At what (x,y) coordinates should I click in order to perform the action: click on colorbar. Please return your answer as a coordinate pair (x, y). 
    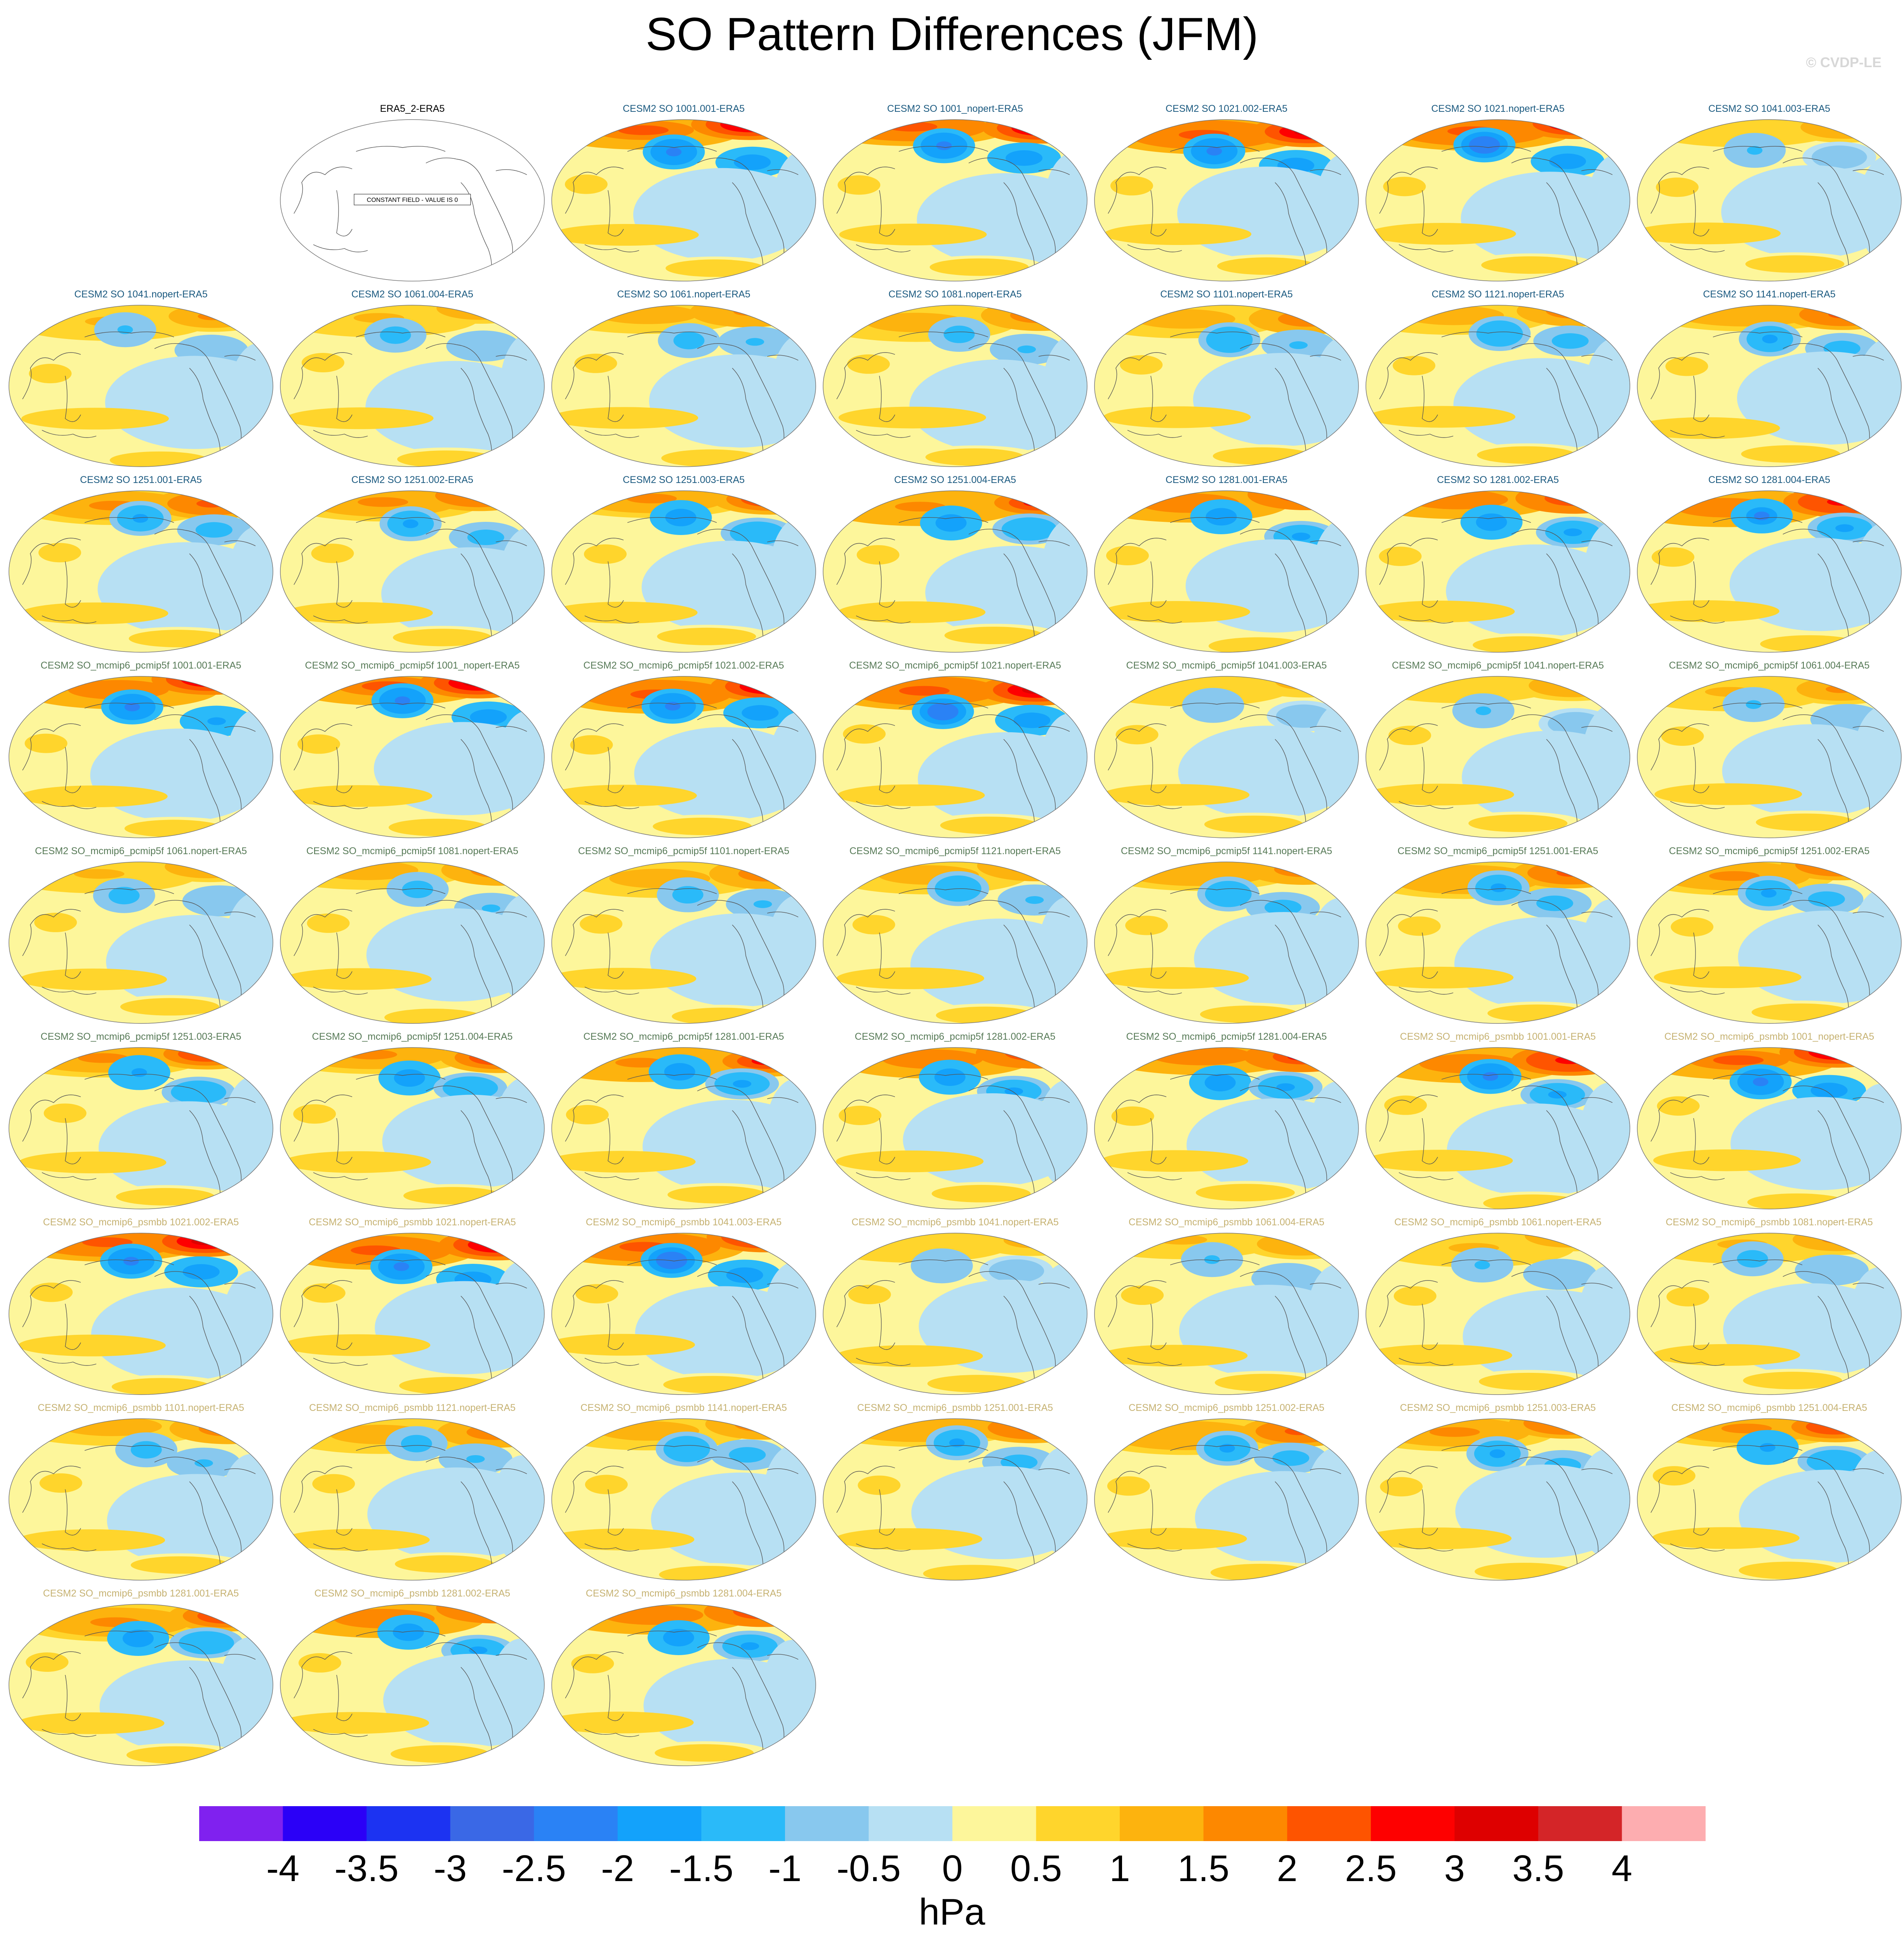
    Looking at the image, I should click on (952, 1823).